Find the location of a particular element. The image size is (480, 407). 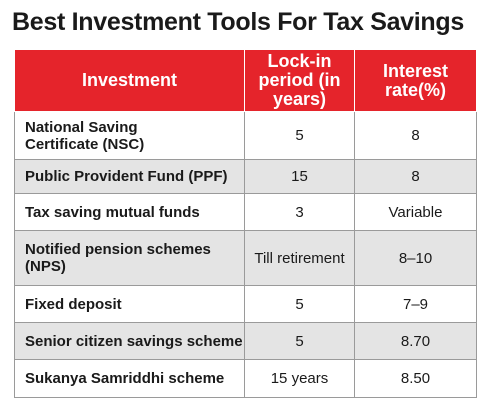

lockin-value: Till retirement is located at coordinates (299, 258).